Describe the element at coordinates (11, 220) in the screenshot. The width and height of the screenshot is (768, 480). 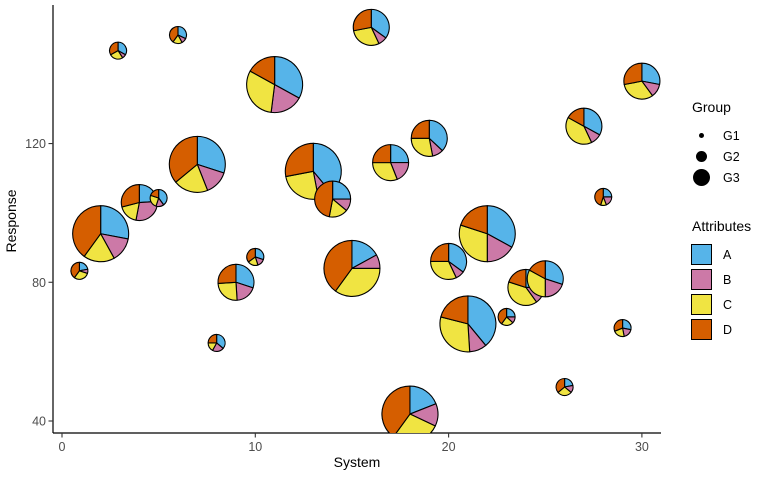
I see `y-axis-title: Response` at that location.